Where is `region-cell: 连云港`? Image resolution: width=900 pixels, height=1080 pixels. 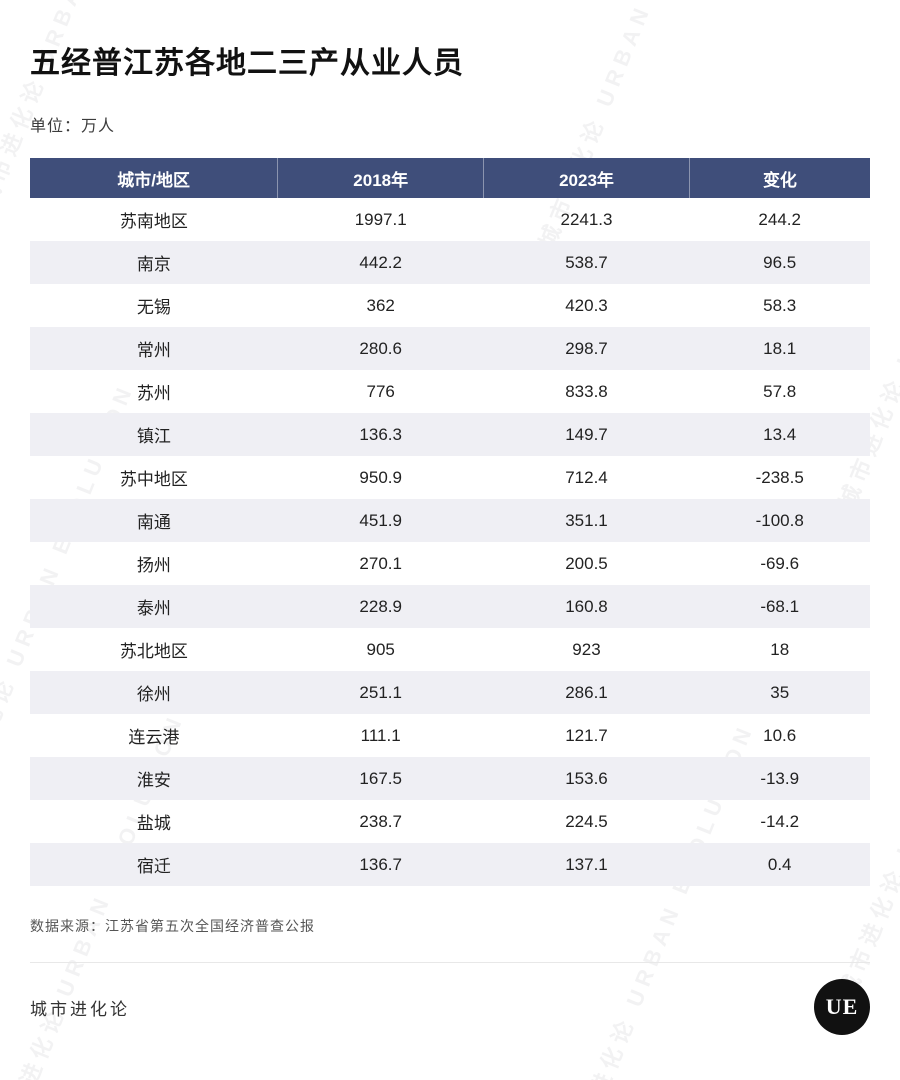 region-cell: 连云港 is located at coordinates (154, 737).